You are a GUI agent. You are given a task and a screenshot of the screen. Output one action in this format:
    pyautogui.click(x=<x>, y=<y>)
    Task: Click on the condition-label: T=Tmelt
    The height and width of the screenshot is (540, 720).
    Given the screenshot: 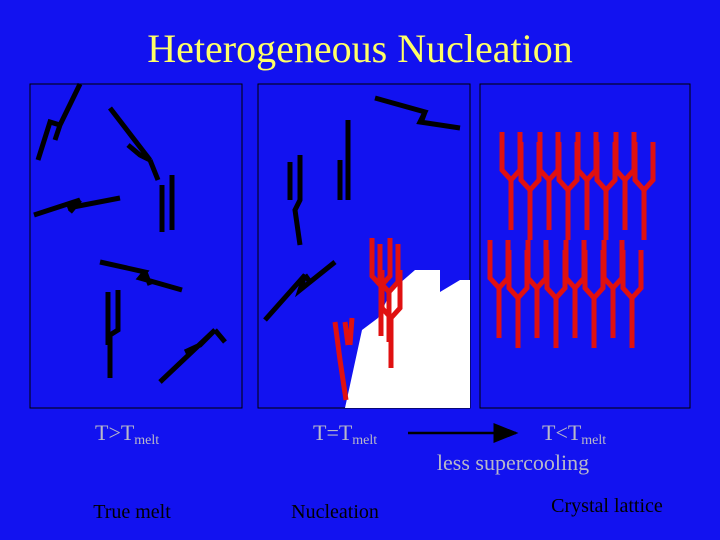 What is the action you would take?
    pyautogui.click(x=345, y=434)
    